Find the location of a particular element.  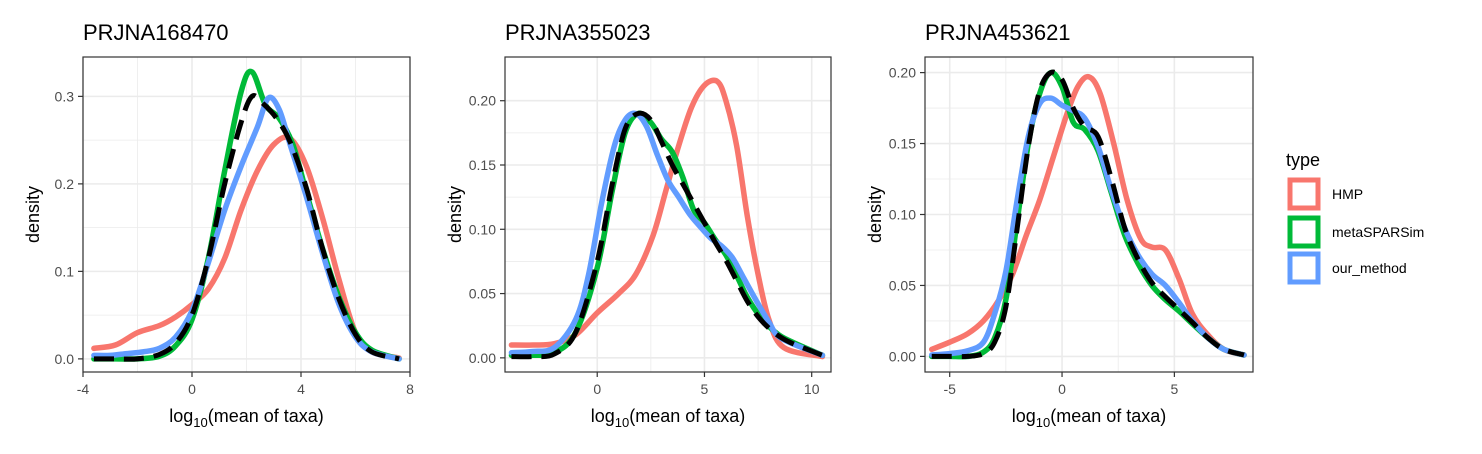

legend-entry-hmp: HMP is located at coordinates (1325, 194).